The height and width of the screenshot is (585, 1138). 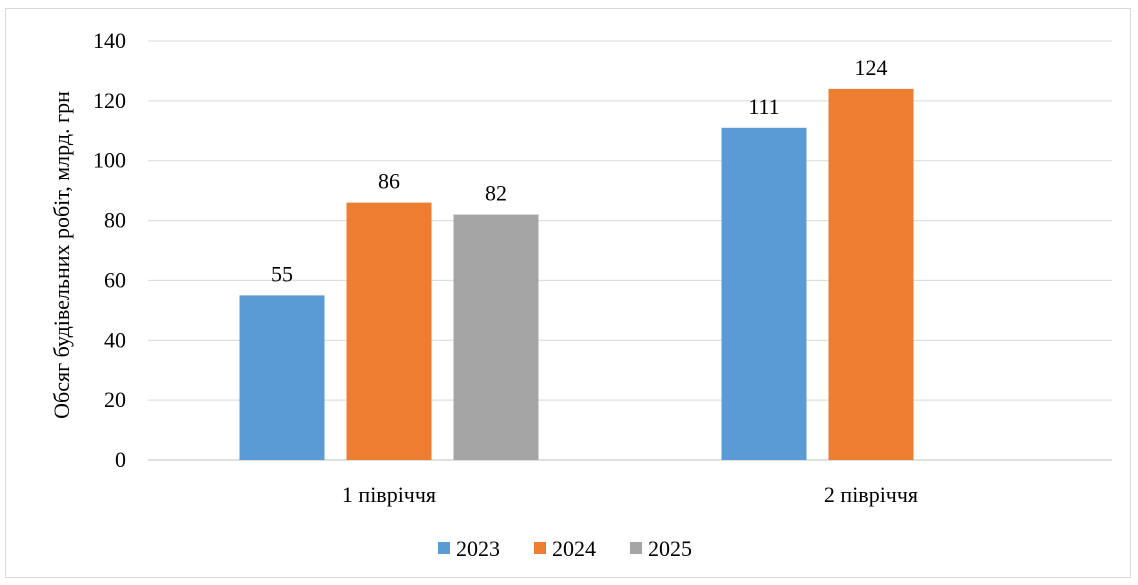 What do you see at coordinates (109, 40) in the screenshot?
I see `y-tick-label: 140` at bounding box center [109, 40].